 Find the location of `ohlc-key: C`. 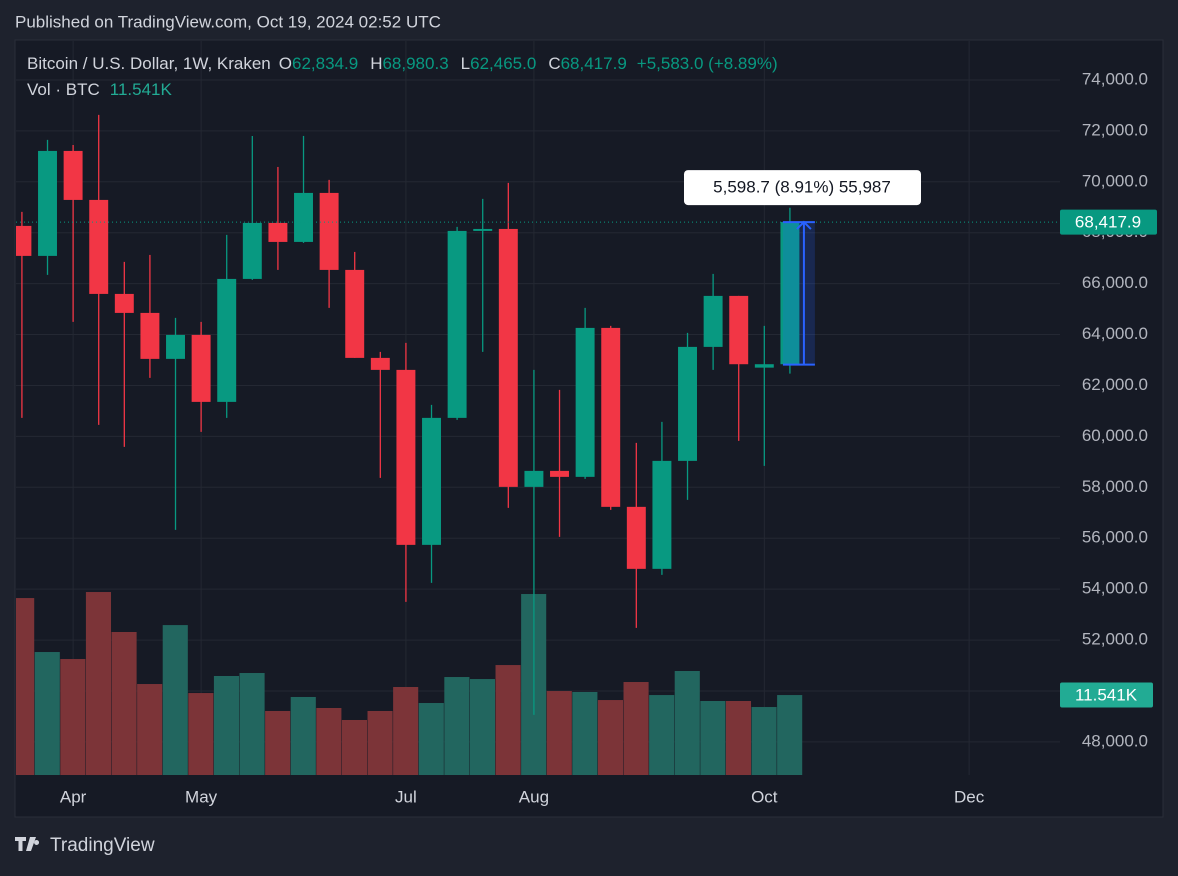

ohlc-key: C is located at coordinates (554, 63).